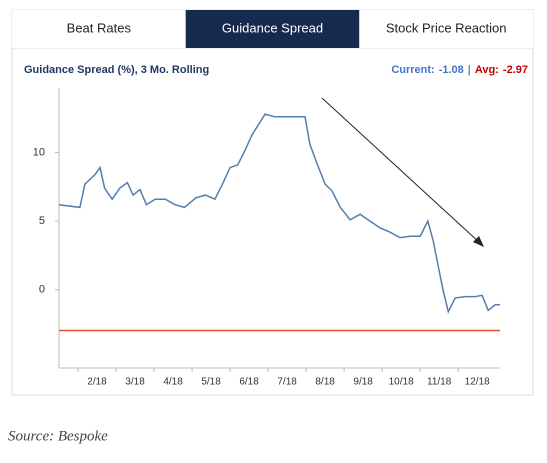  Describe the element at coordinates (39, 152) in the screenshot. I see `y-tick-label: 10` at that location.